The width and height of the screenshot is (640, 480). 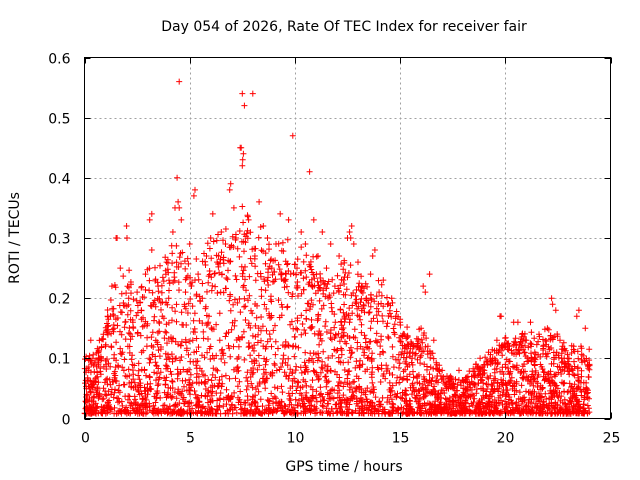 What do you see at coordinates (59, 120) in the screenshot?
I see `y-tick-label: 0.5` at bounding box center [59, 120].